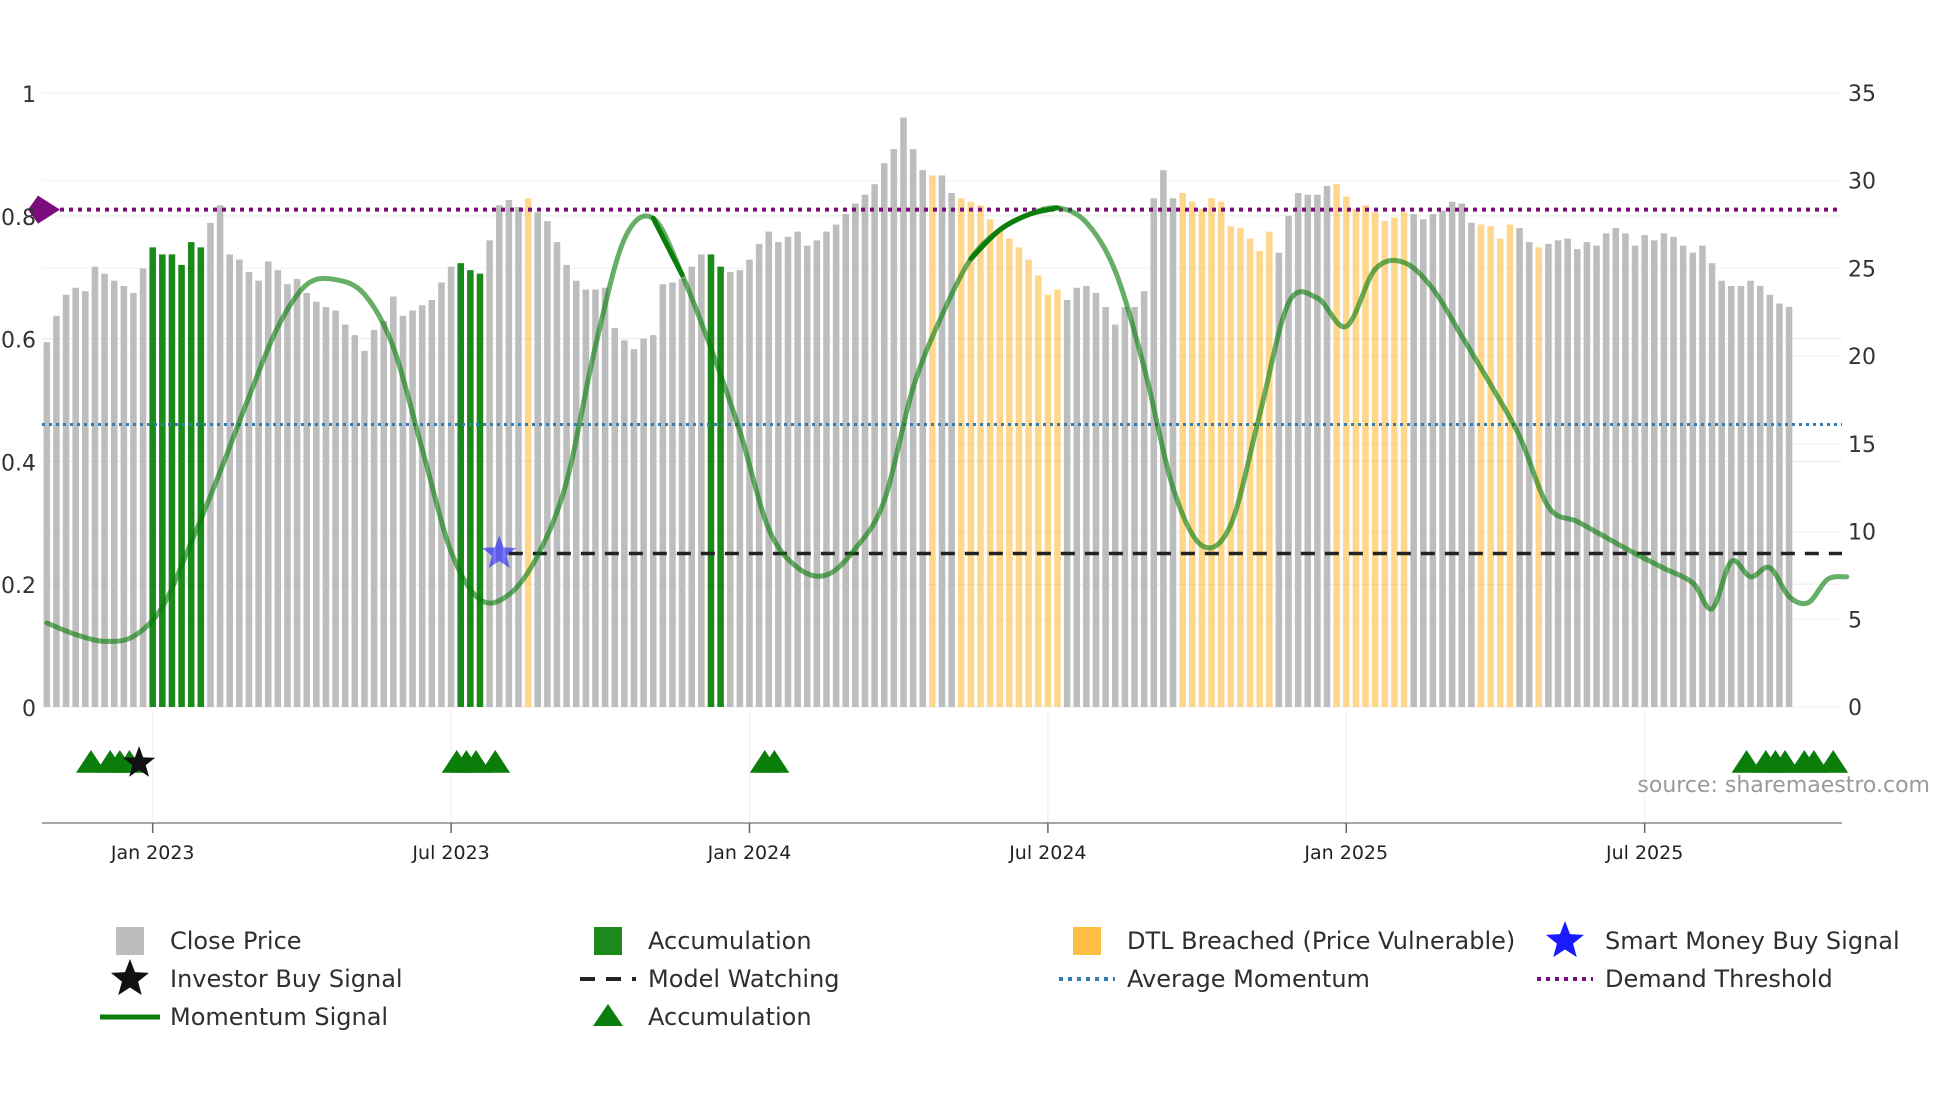 The image size is (1960, 1102). What do you see at coordinates (1248, 979) in the screenshot?
I see `legend-label: Average Momentum` at bounding box center [1248, 979].